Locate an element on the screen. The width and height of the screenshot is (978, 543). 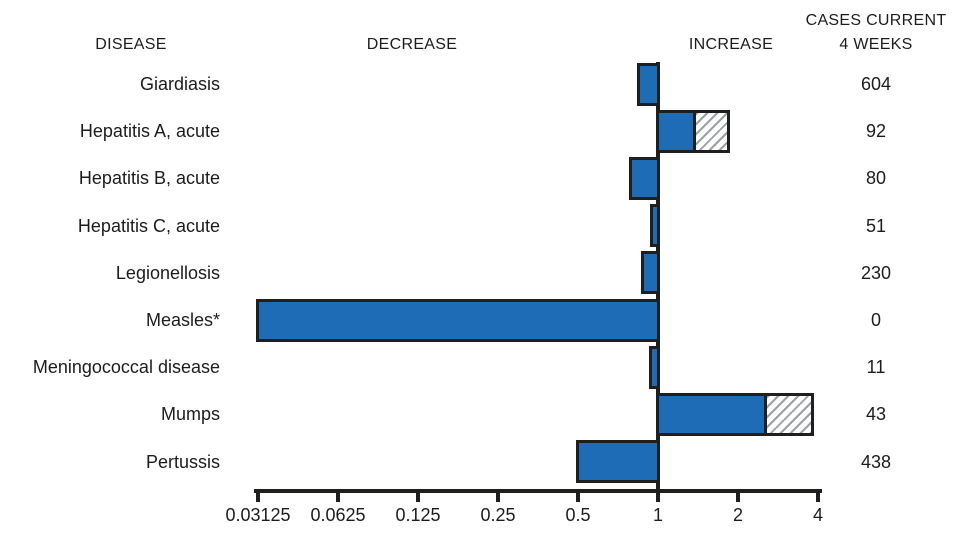
disease-label: Hepatitis A, acute is located at coordinates (149, 131).